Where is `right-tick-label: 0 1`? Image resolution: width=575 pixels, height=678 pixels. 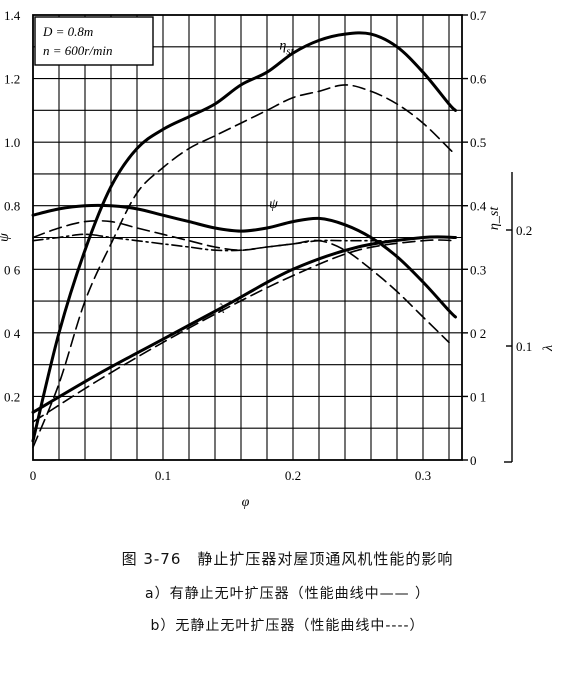
right-tick-label: 0 1 is located at coordinates (478, 396).